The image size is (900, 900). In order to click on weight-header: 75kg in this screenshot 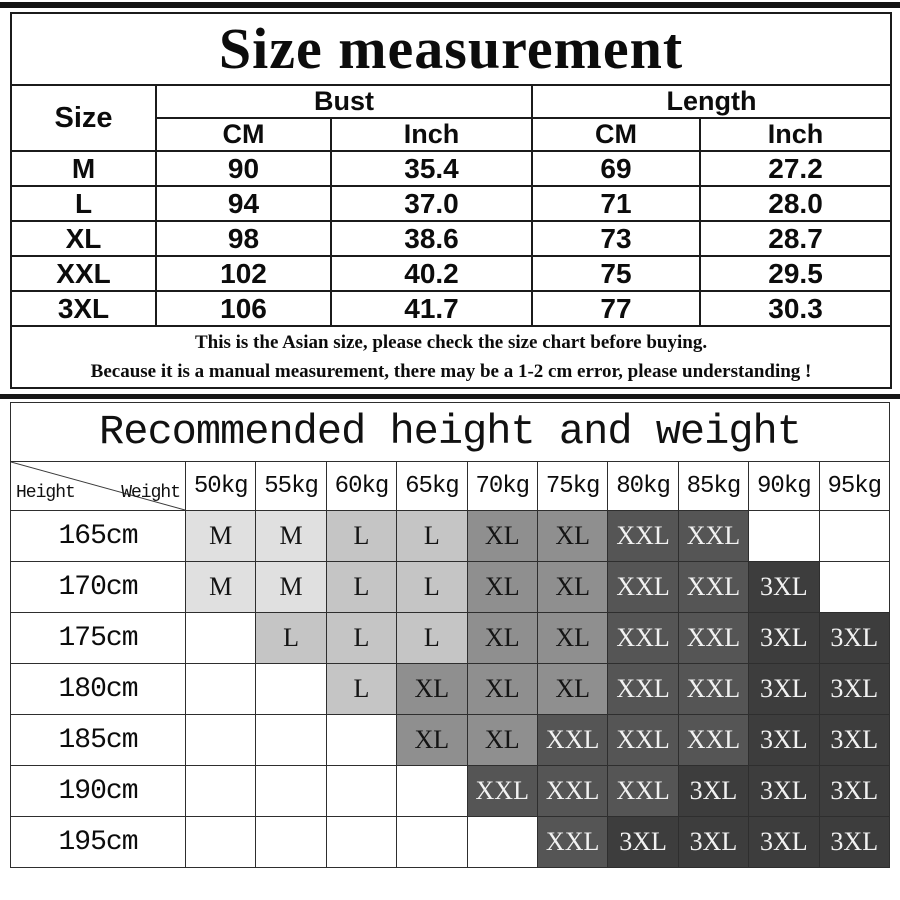, I will do `click(572, 486)`.